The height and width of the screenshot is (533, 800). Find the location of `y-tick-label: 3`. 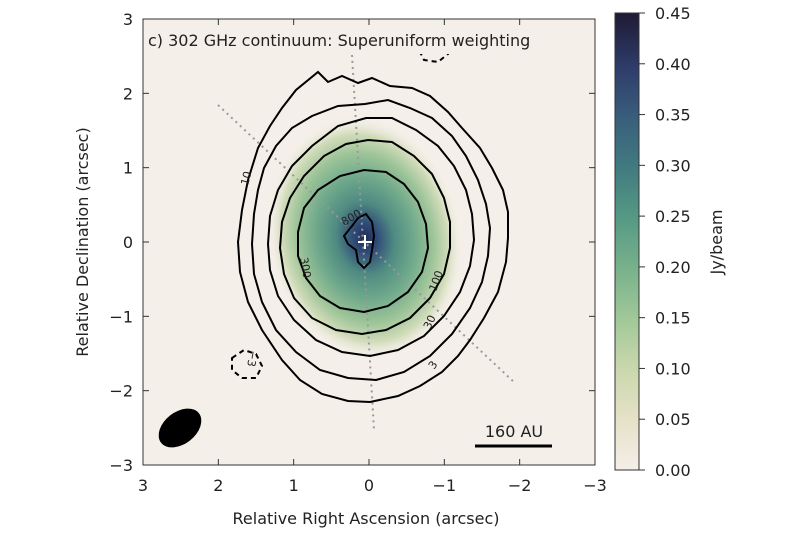

y-tick-label: 3 is located at coordinates (128, 19).